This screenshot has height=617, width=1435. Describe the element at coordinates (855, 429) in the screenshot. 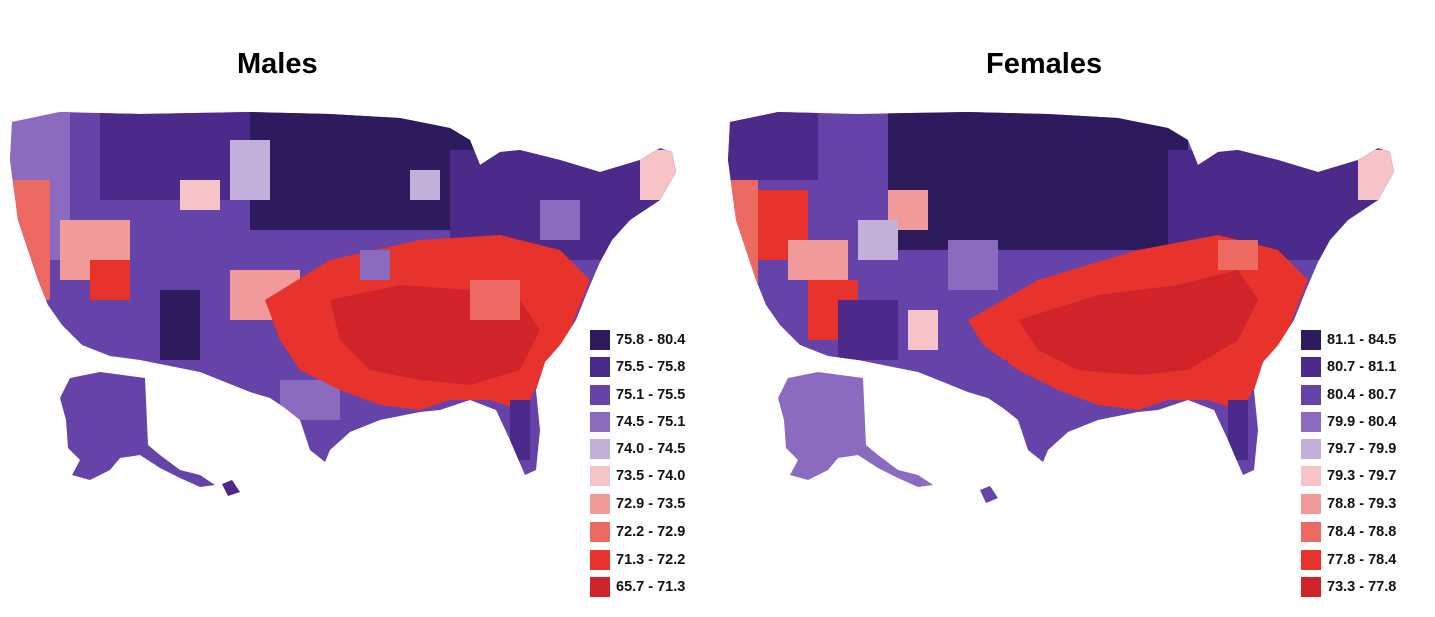

I see `females-alaska` at that location.